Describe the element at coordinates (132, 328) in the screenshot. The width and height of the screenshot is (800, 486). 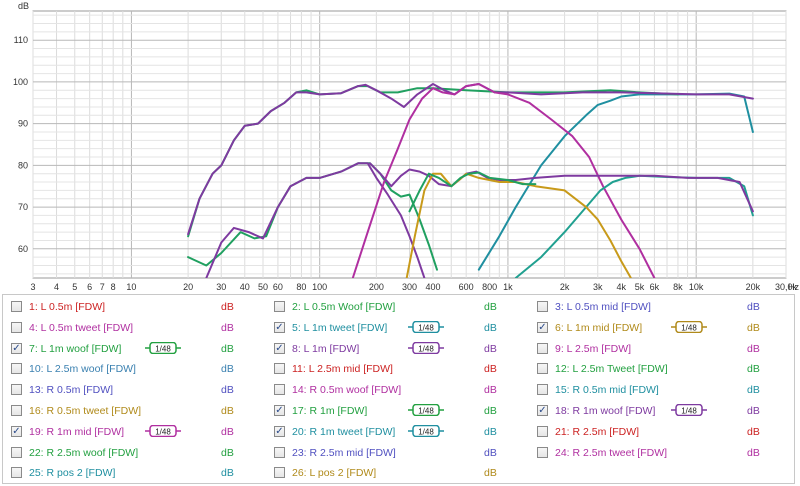
I see `legend-entry: 4: L 0.5m tweet [FDW] dB` at that location.